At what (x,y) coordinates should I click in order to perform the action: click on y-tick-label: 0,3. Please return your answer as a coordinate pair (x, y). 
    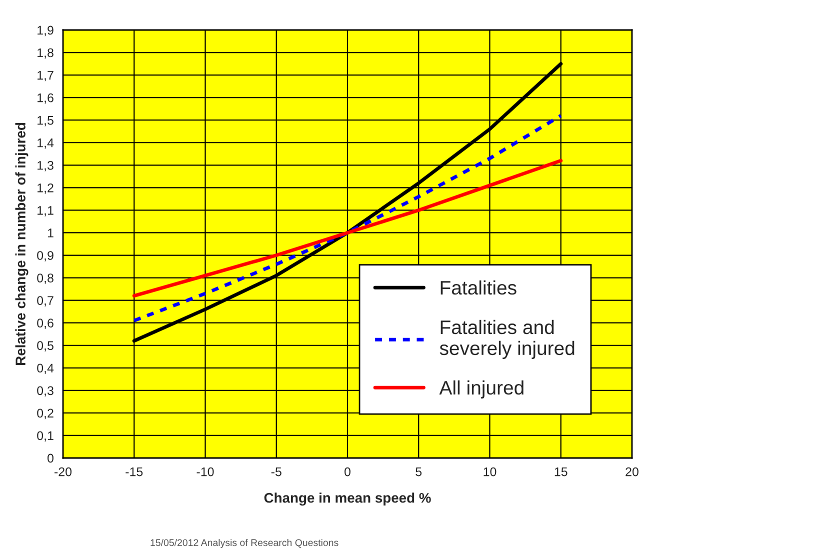
    Looking at the image, I should click on (45, 391).